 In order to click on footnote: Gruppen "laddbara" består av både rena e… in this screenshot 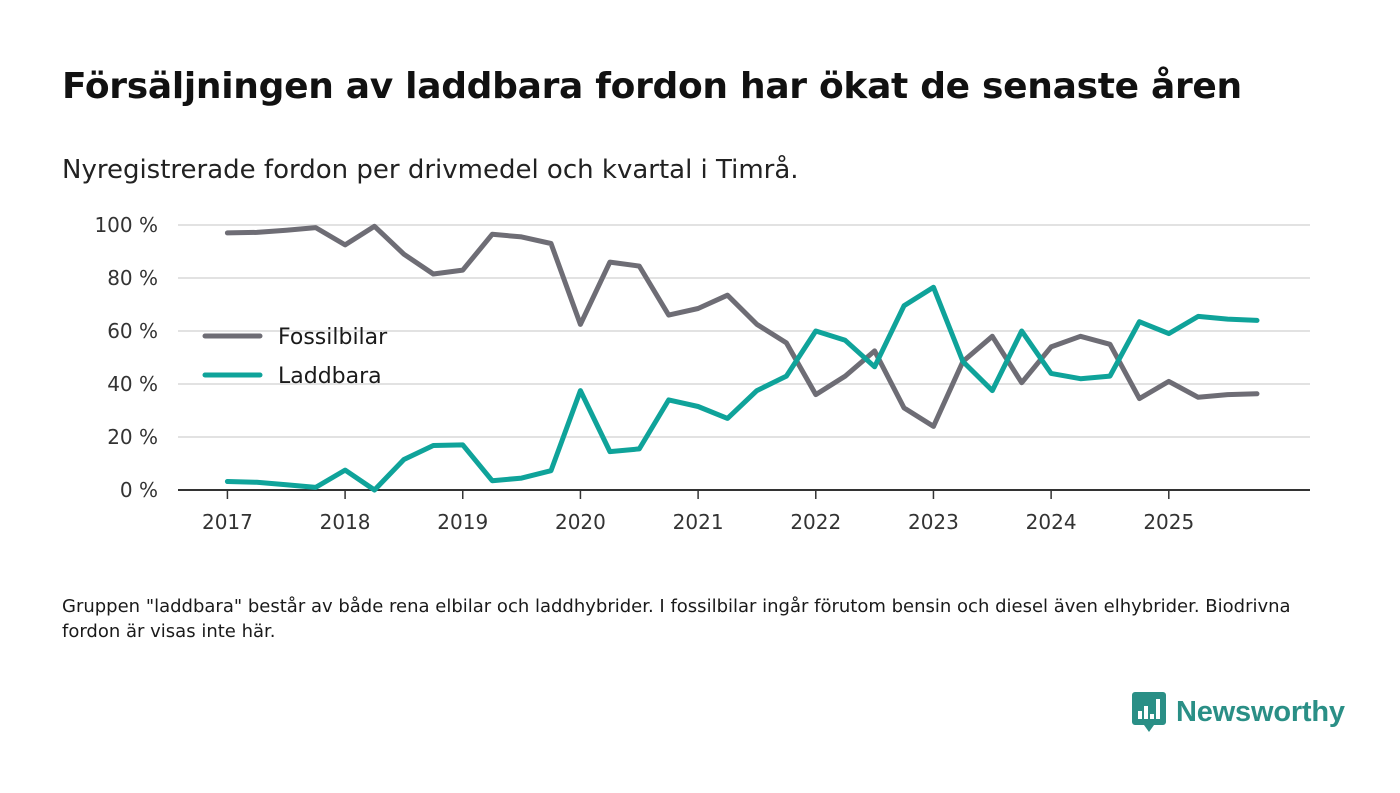, I will do `click(676, 619)`.